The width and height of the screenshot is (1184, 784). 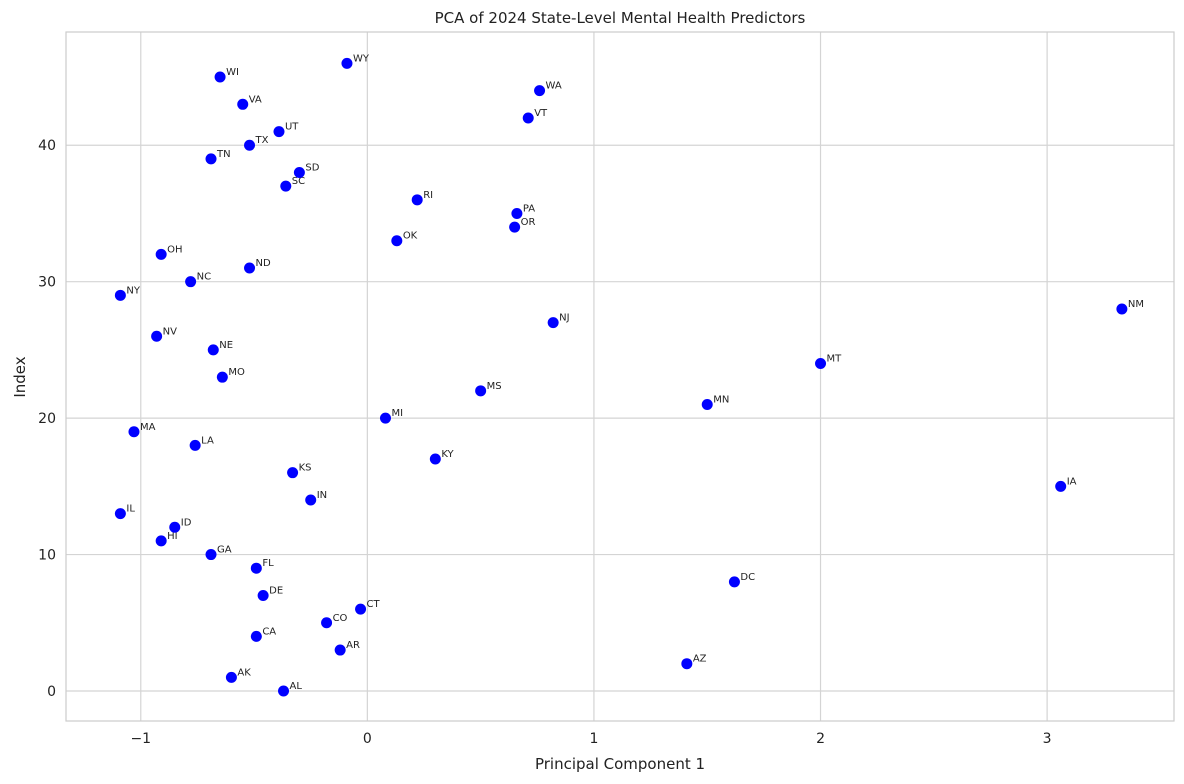 I want to click on point-label-pa: PA, so click(x=529, y=208).